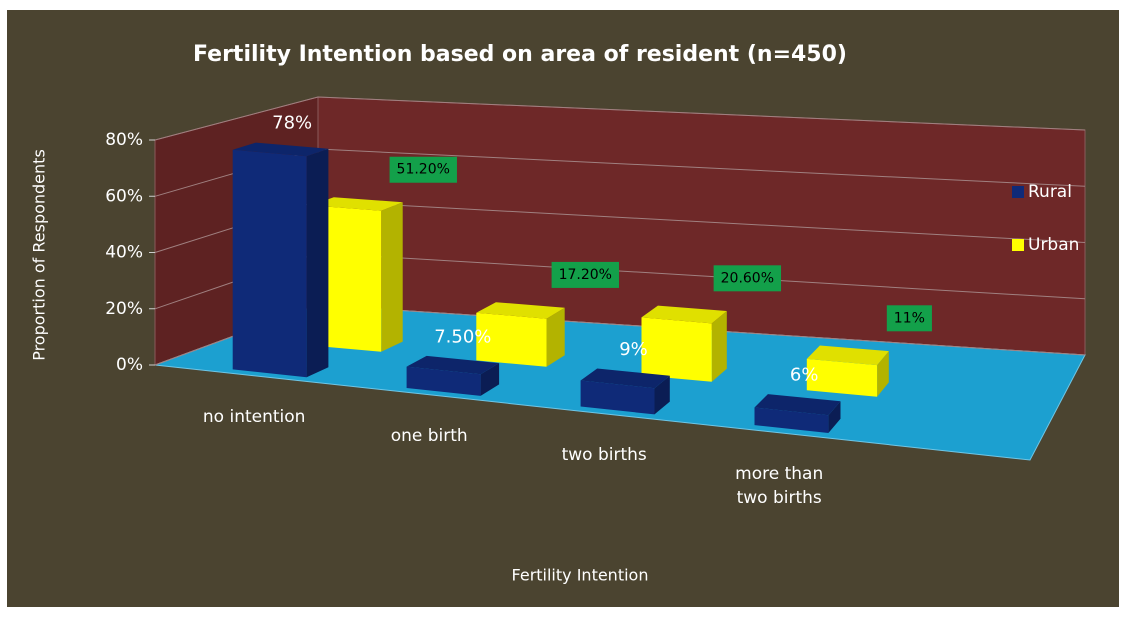 Image resolution: width=1127 pixels, height=617 pixels. Describe the element at coordinates (254, 416) in the screenshot. I see `x-tick-label: no intention` at that location.